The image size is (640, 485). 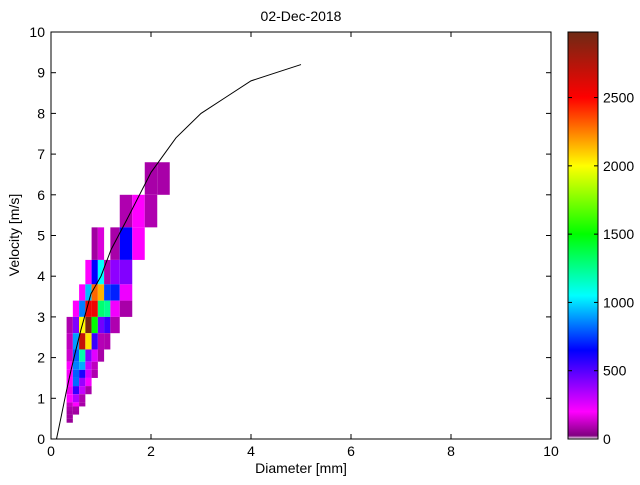 What do you see at coordinates (41, 317) in the screenshot?
I see `y-tick-label: 3` at bounding box center [41, 317].